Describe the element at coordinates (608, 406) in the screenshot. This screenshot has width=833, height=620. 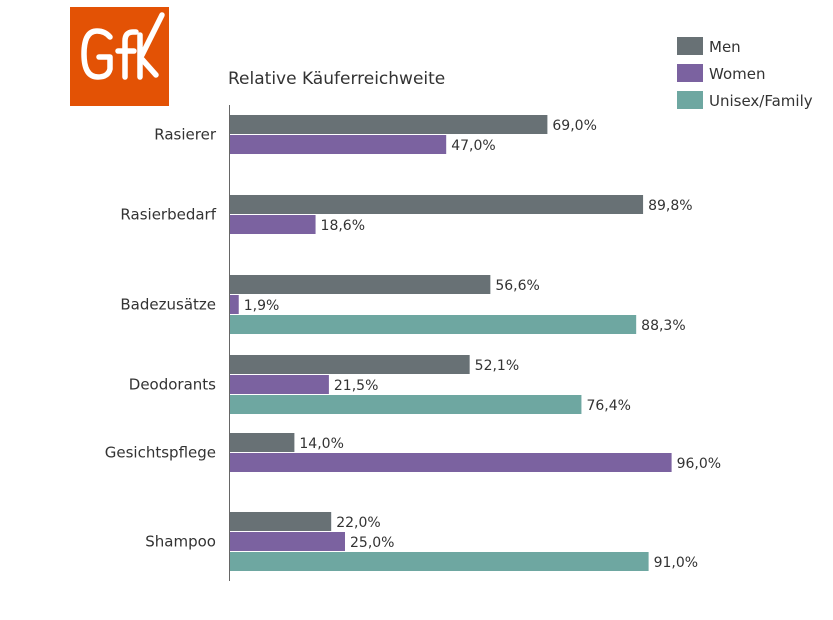
I see `data-label: 76,4%` at that location.